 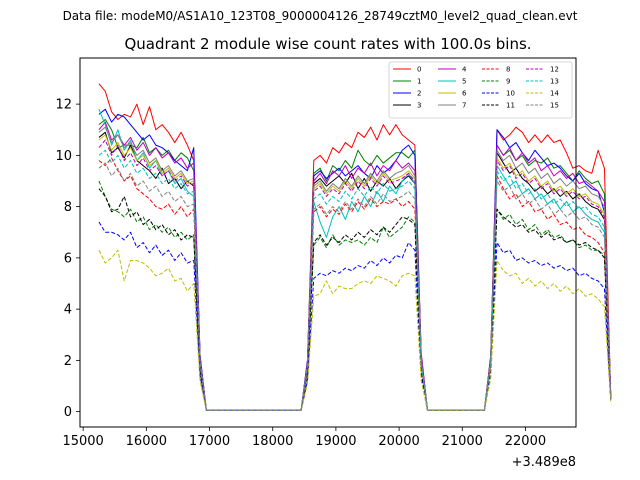 What do you see at coordinates (146, 441) in the screenshot?
I see `x-tick-label: 16000` at bounding box center [146, 441].